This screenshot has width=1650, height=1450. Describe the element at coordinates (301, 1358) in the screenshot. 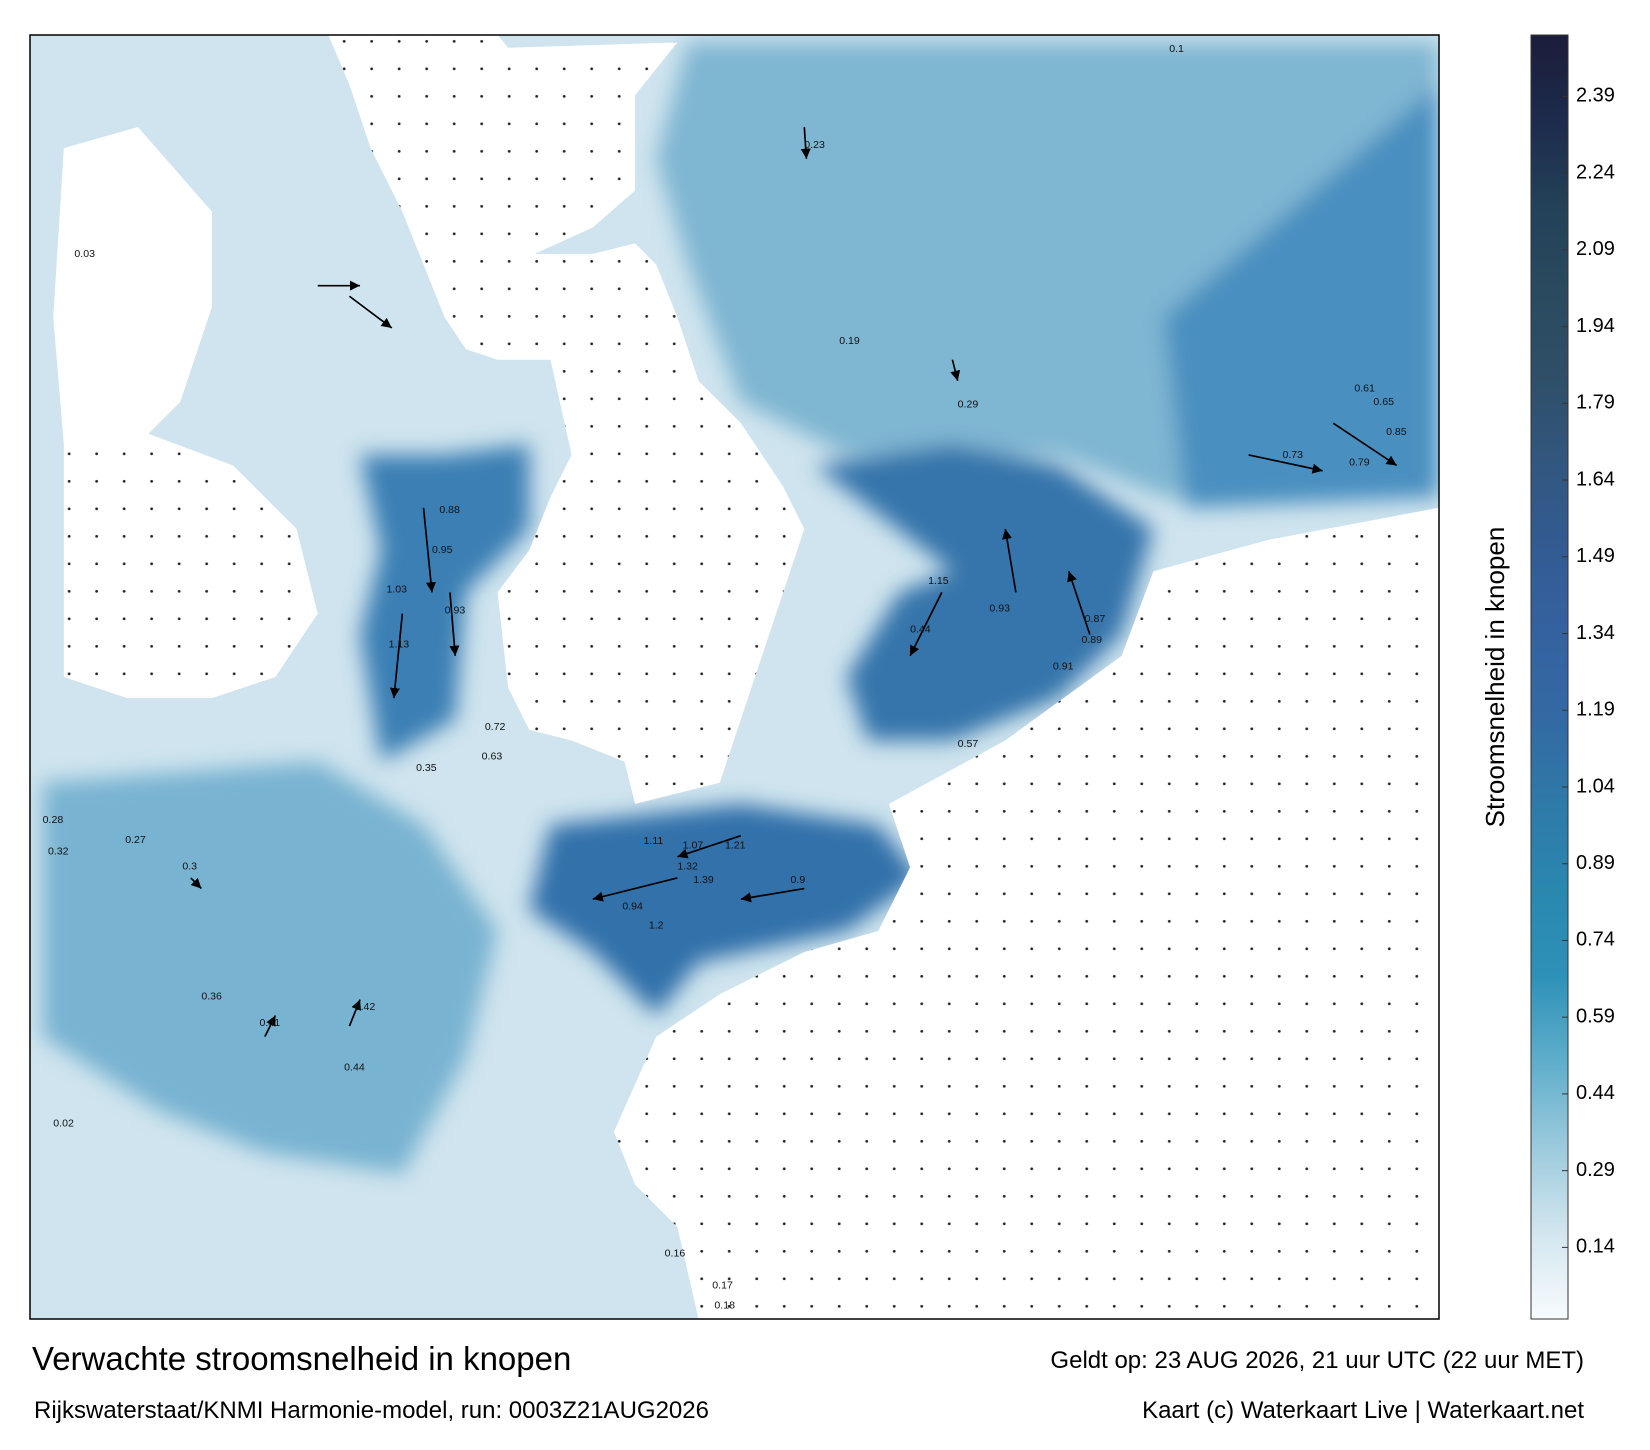

I see `title: Verwachte stroomsnelheid in knopen` at that location.